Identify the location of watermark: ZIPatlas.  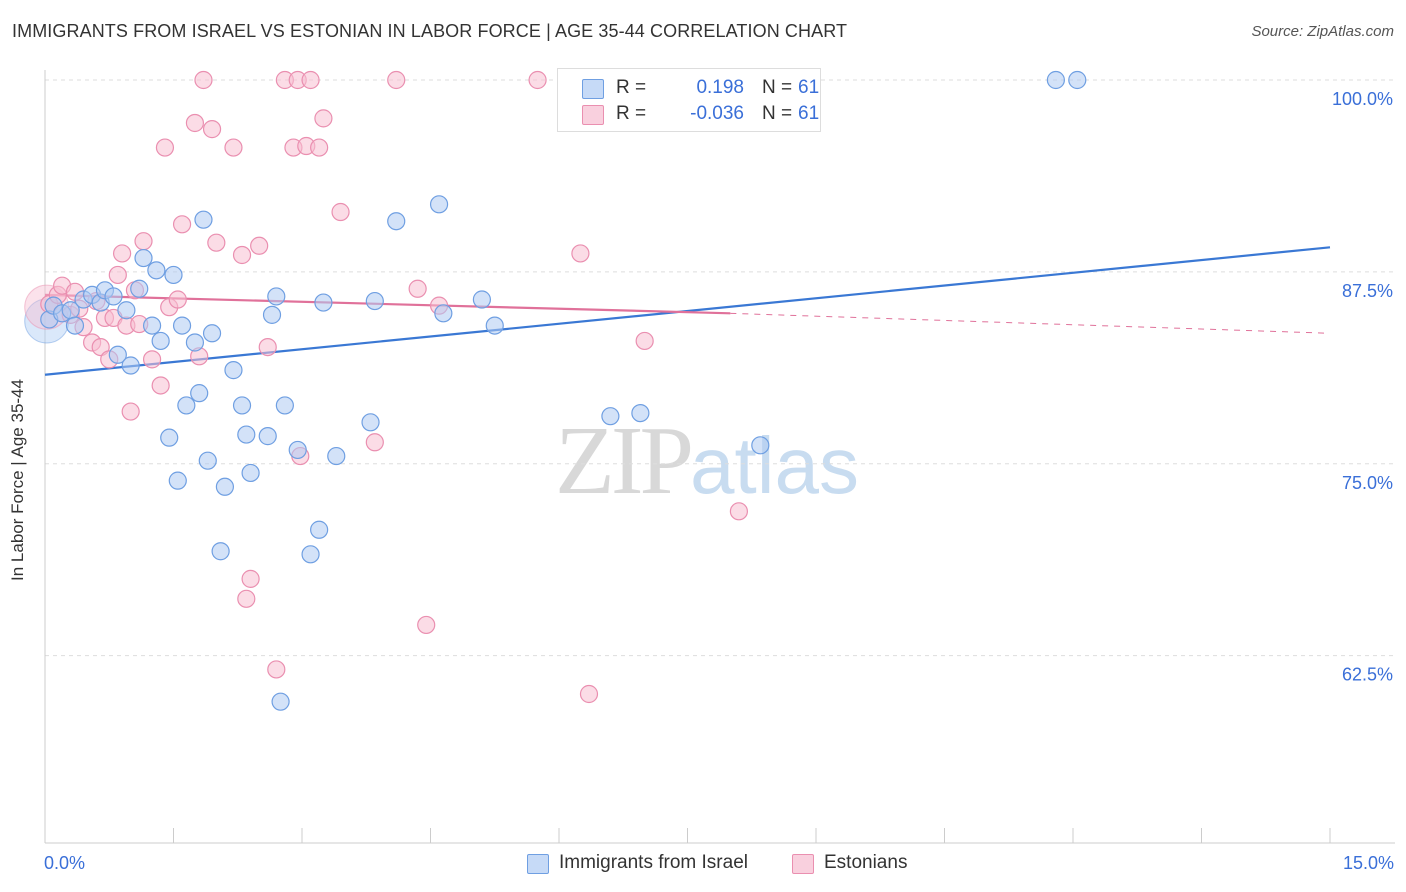
(707, 461).